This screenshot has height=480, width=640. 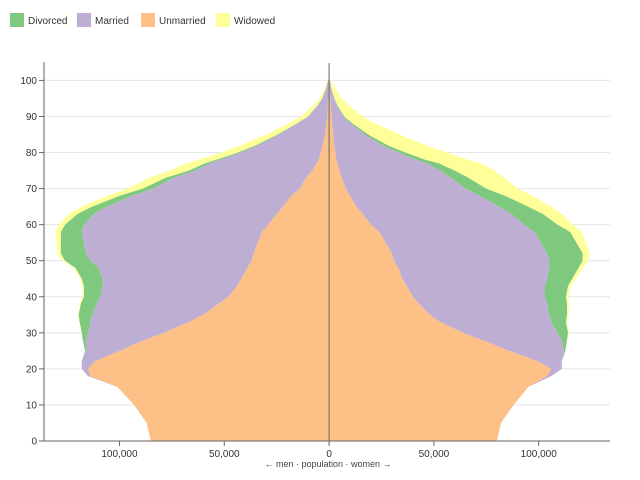 I want to click on x-tick-label-0: 100,000, so click(x=119, y=454).